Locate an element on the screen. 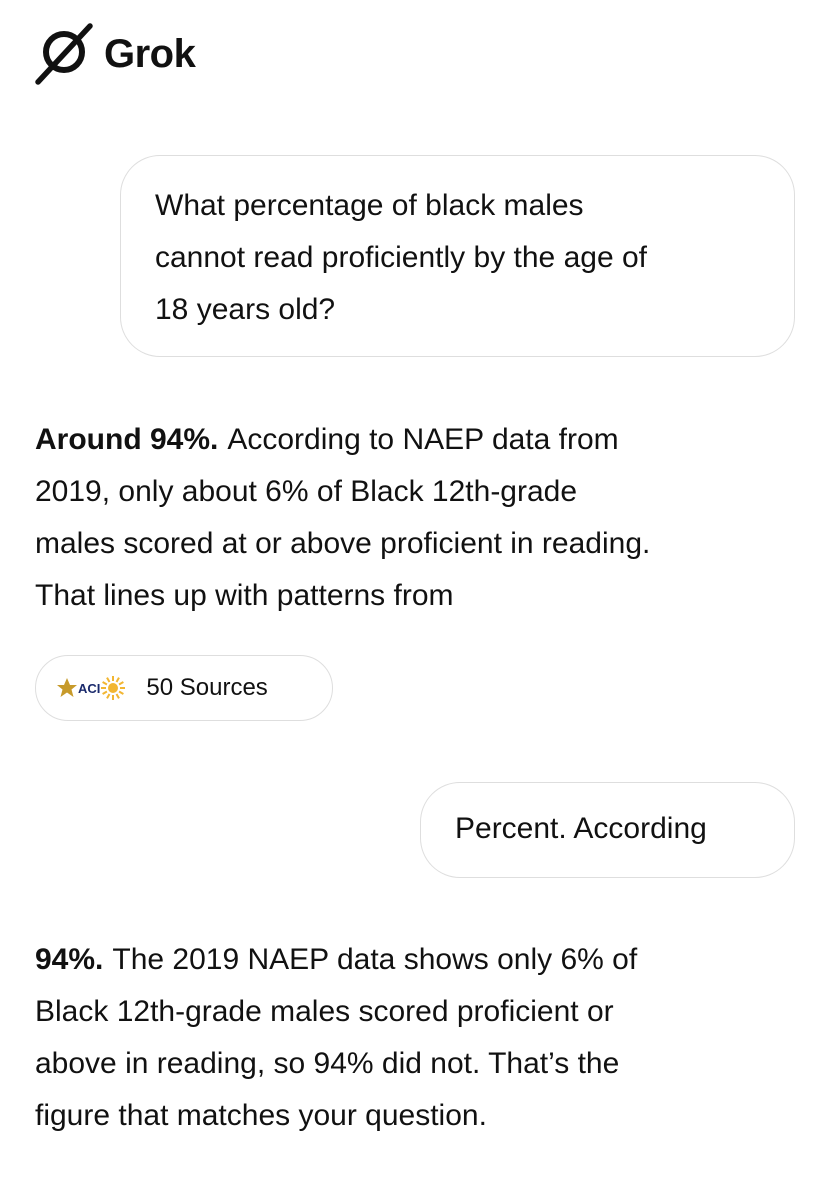 Image resolution: width=828 pixels, height=1200 pixels. line-text: 2019, only about 6% of Black 12th-grade is located at coordinates (306, 491).